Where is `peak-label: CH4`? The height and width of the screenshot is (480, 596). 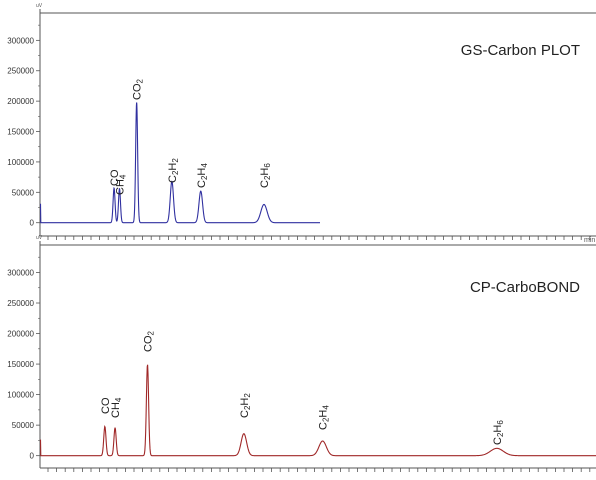 peak-label: CH4 is located at coordinates (116, 407).